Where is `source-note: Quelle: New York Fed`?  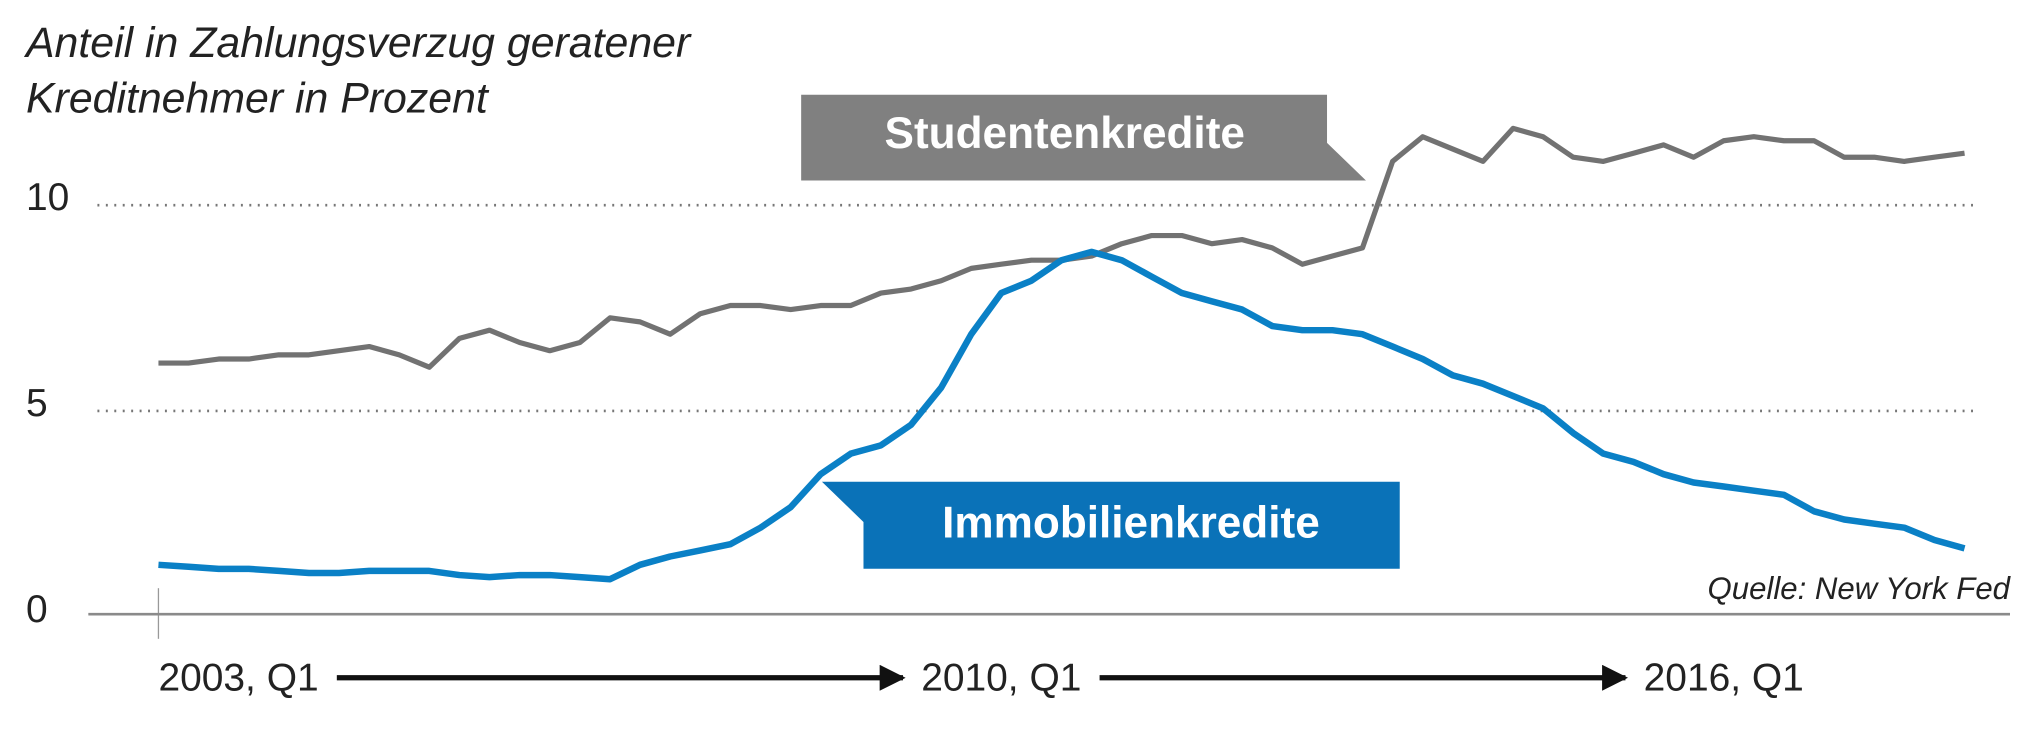 source-note: Quelle: New York Fed is located at coordinates (1860, 588).